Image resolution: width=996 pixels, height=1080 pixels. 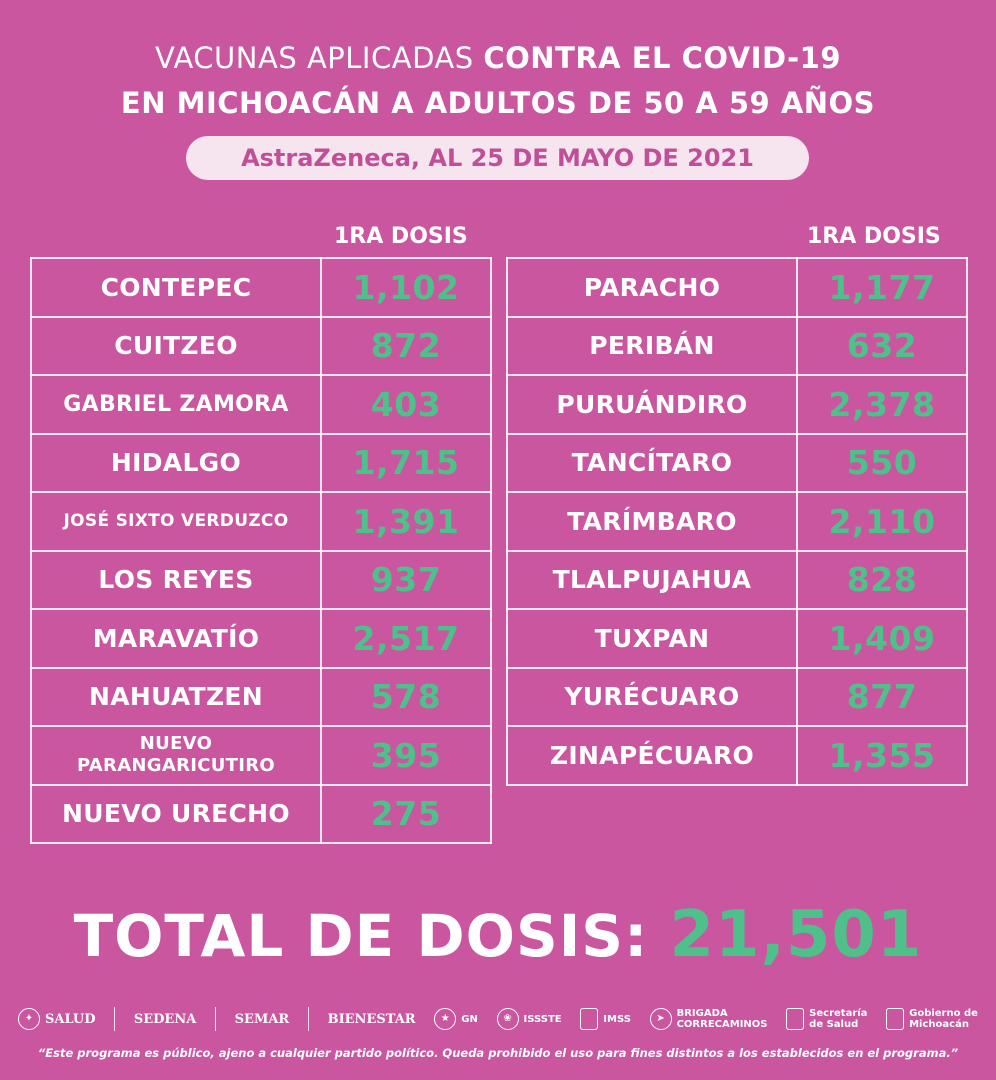 What do you see at coordinates (406, 638) in the screenshot?
I see `dosis-cell: 2,517` at bounding box center [406, 638].